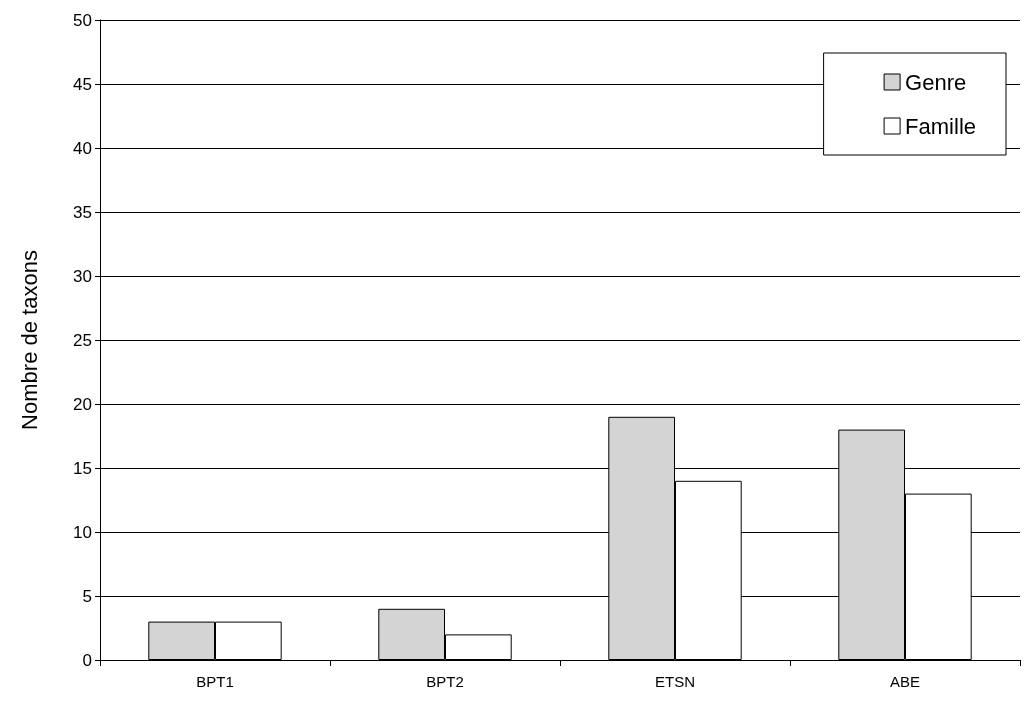 Image resolution: width=1024 pixels, height=708 pixels. What do you see at coordinates (675, 681) in the screenshot?
I see `x-tick-label: ETSN` at bounding box center [675, 681].